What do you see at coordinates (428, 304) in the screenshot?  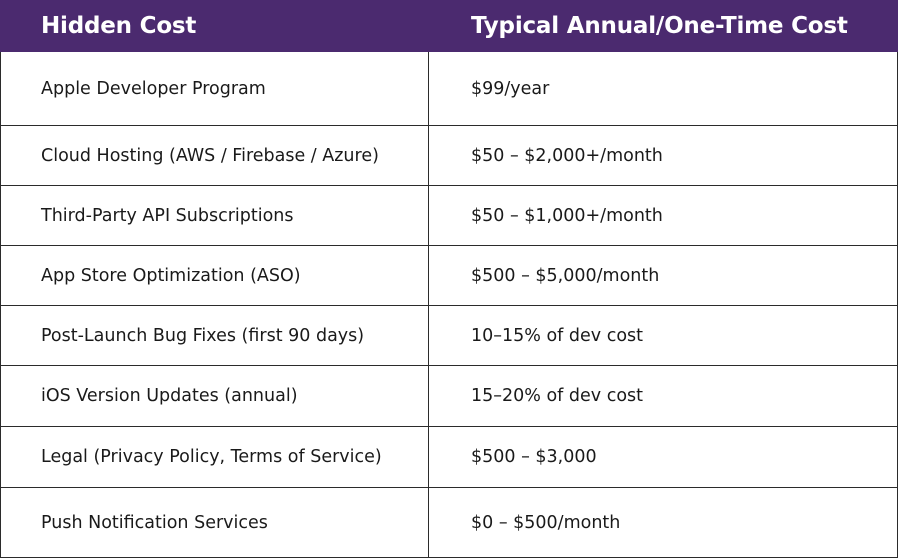 I see `column-divider` at bounding box center [428, 304].